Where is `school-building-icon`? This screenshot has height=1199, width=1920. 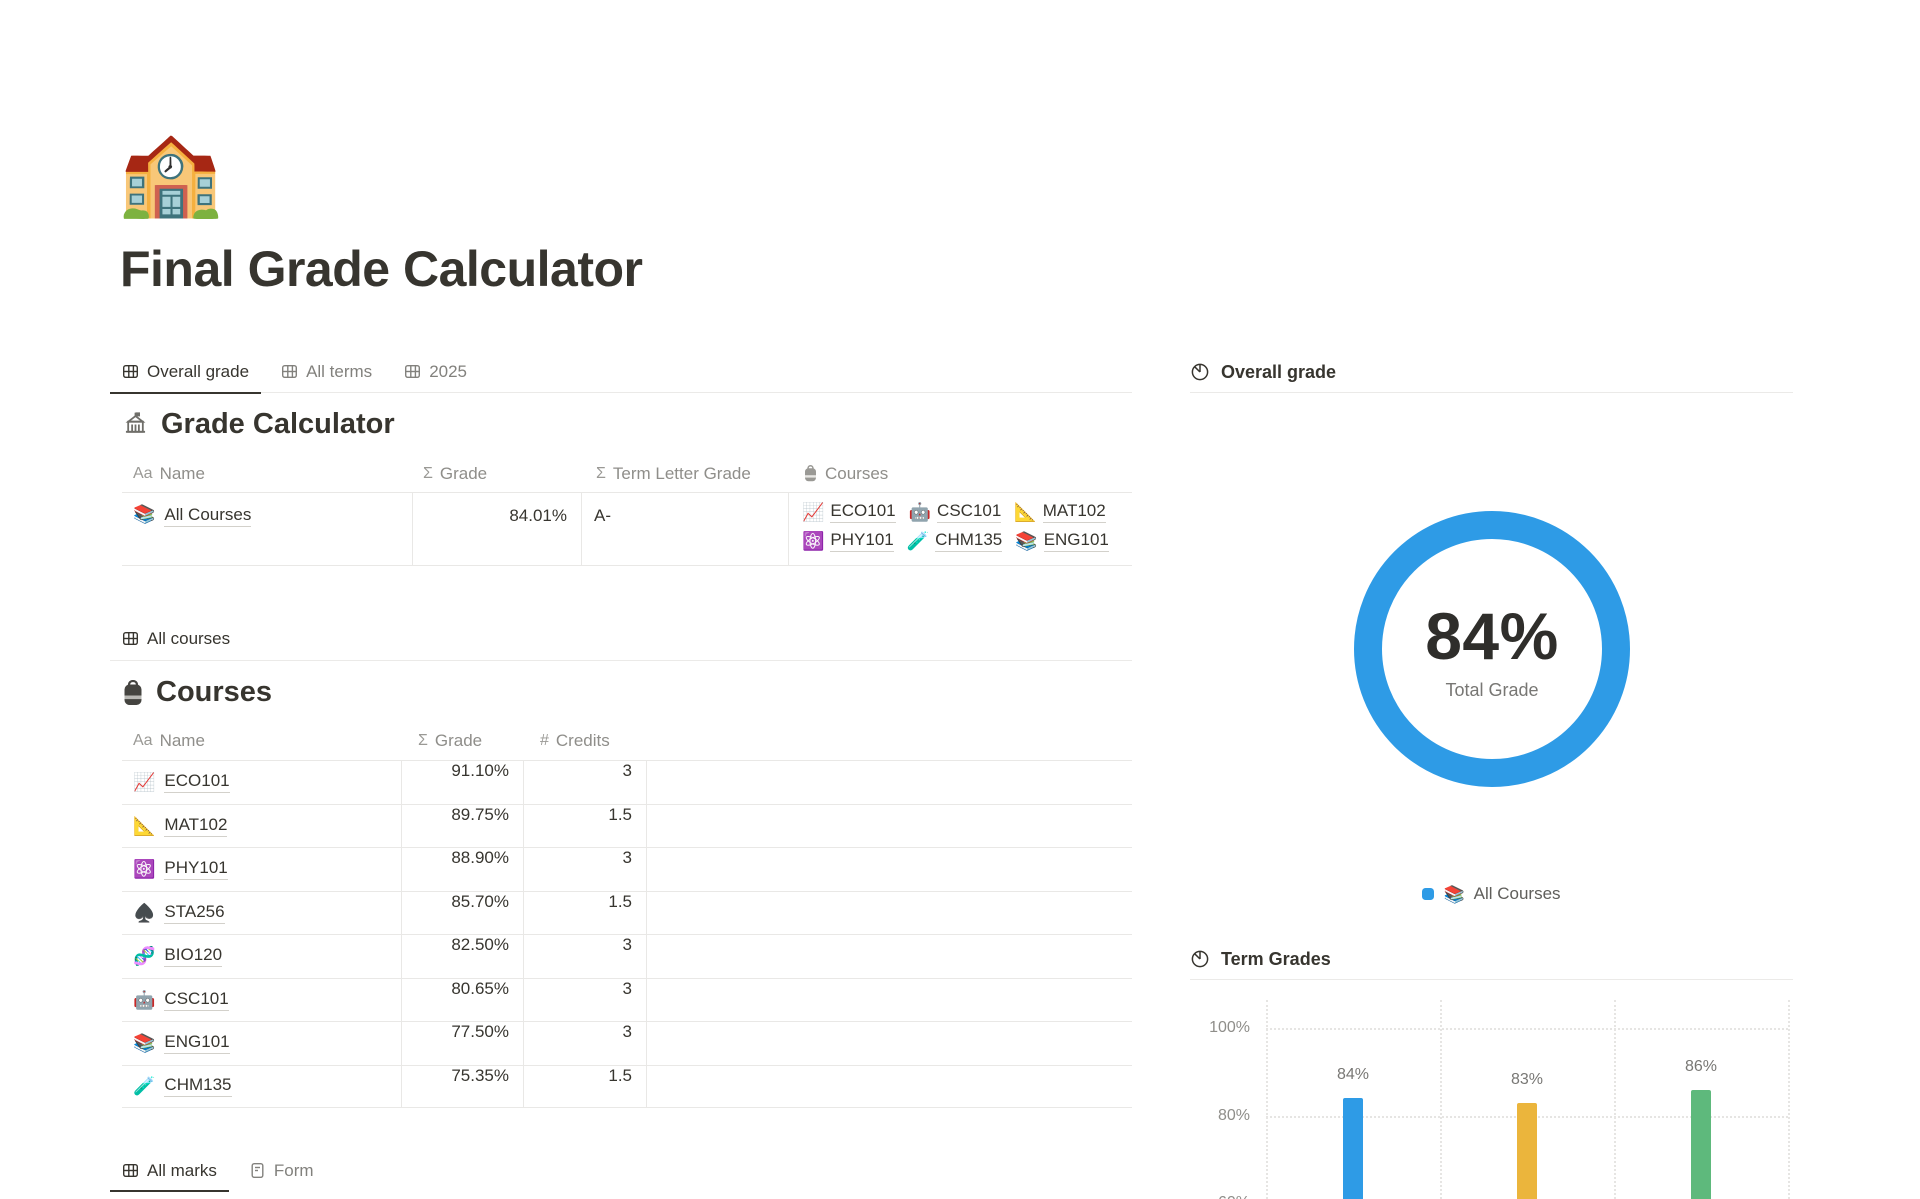 school-building-icon is located at coordinates (135, 424).